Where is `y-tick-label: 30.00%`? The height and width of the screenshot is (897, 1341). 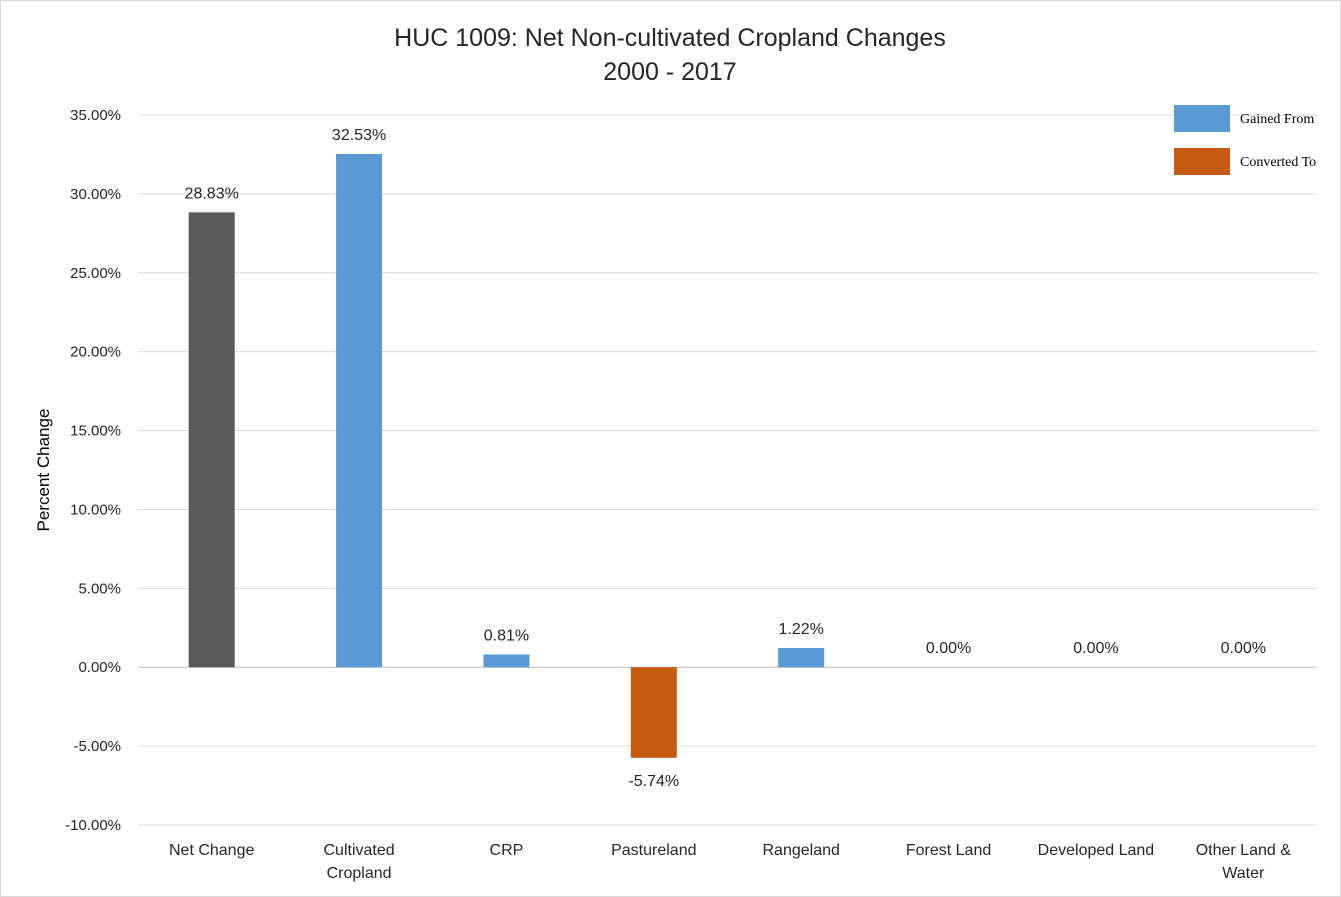 y-tick-label: 30.00% is located at coordinates (95, 194).